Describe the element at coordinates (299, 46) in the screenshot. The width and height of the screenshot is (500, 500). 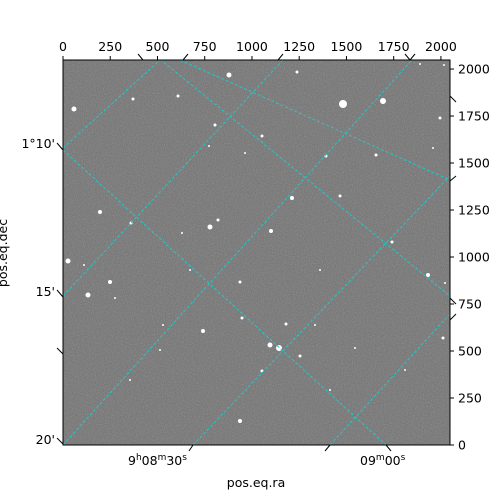
I see `top-tick-label: 1250` at that location.